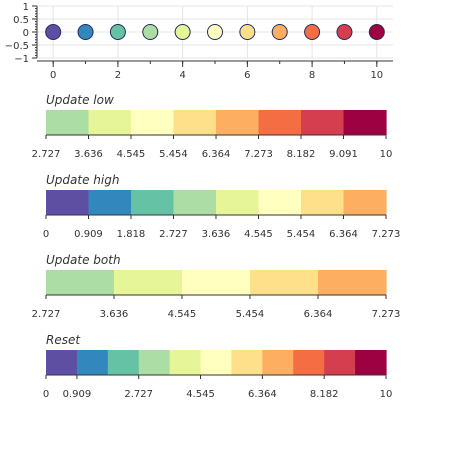 The image size is (450, 450). I want to click on colorbar-title: Update high, so click(83, 180).